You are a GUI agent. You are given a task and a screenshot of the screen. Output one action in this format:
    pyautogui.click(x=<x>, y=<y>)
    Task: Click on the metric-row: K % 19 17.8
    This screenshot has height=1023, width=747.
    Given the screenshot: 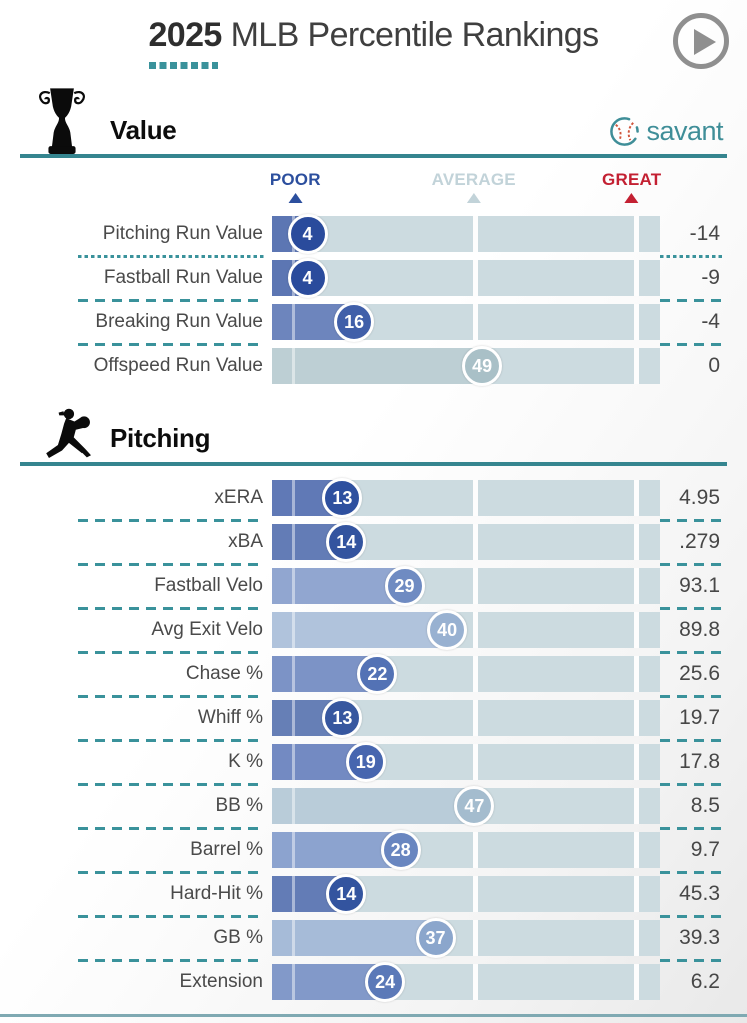 What is the action you would take?
    pyautogui.click(x=373, y=763)
    